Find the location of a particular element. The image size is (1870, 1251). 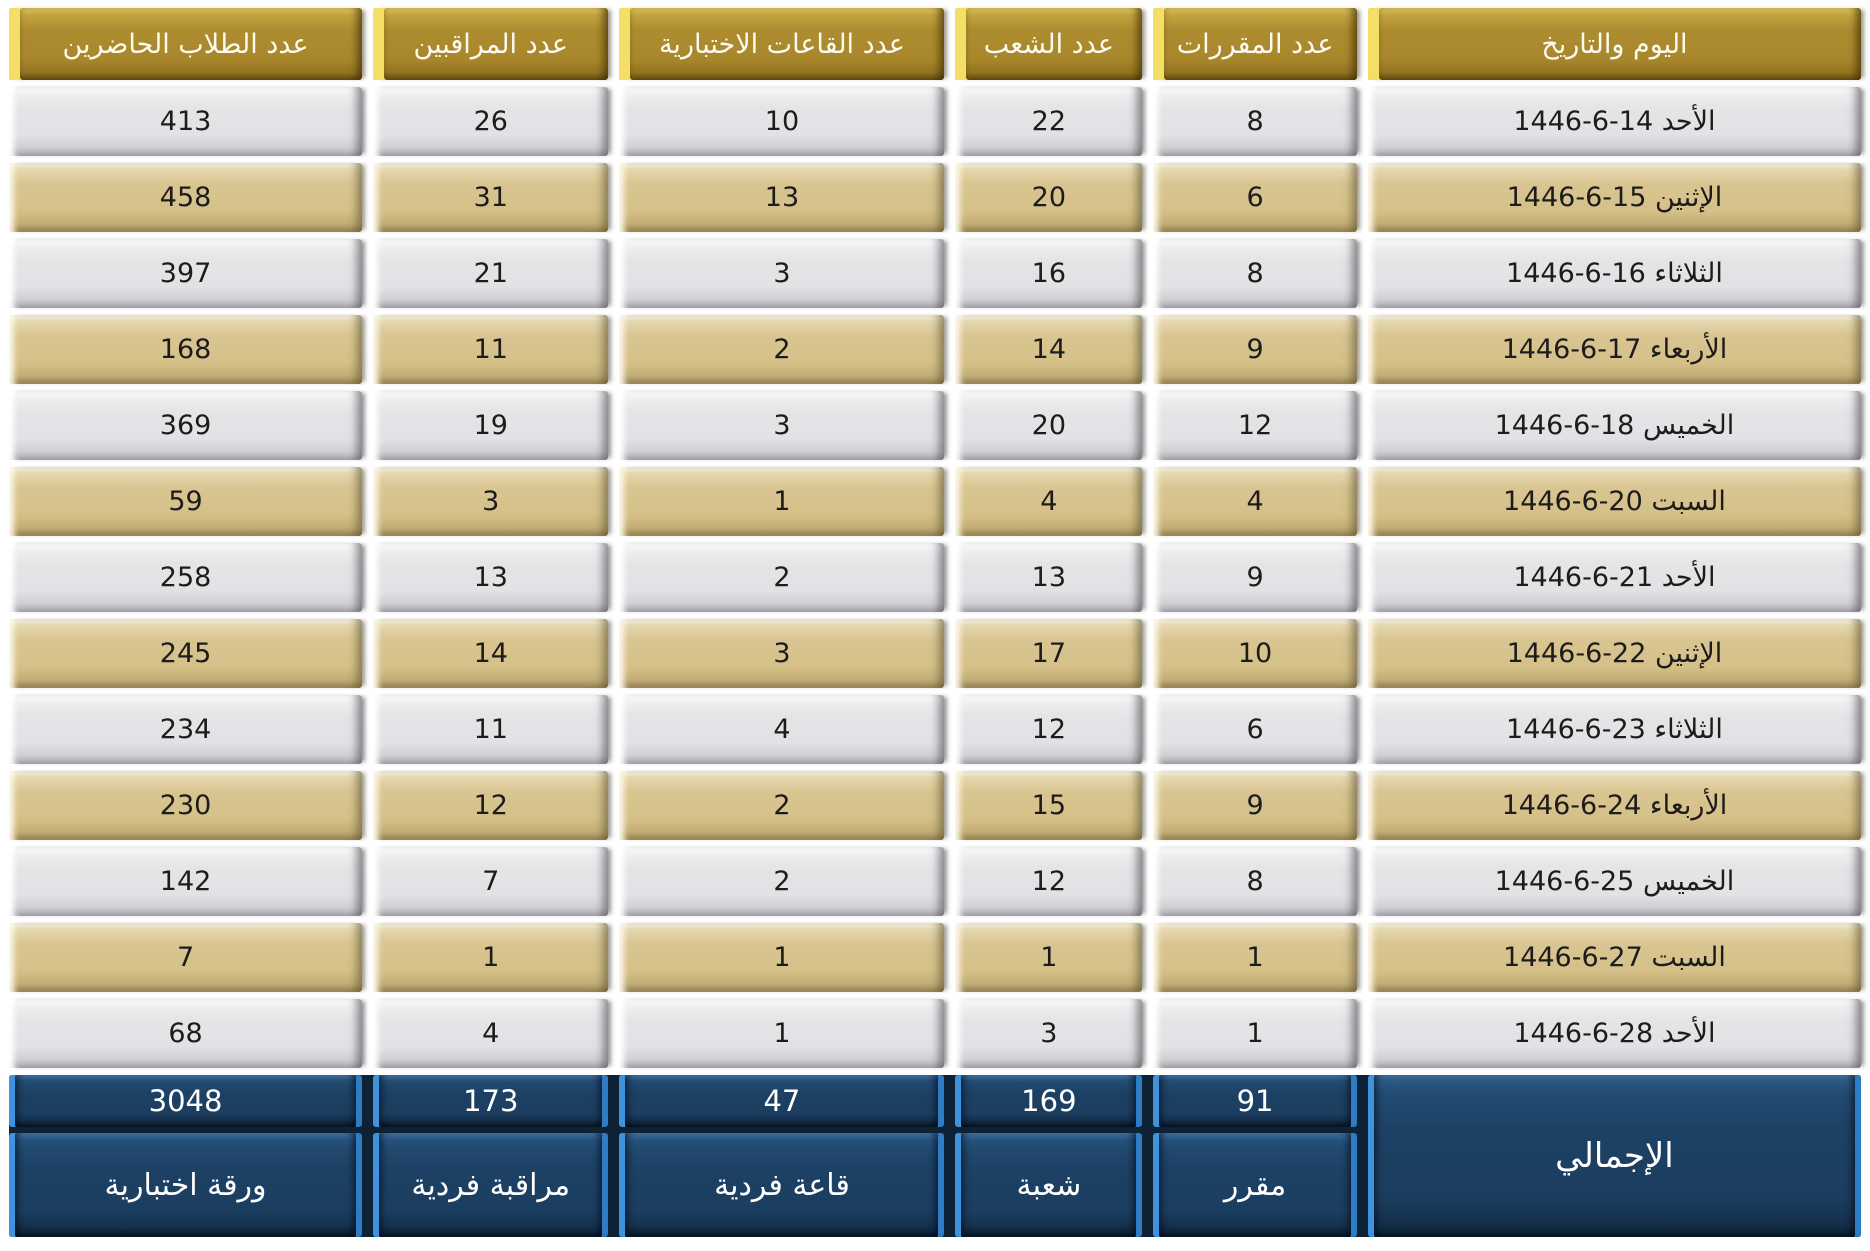

cell-date: الخميس 25-6-1446 is located at coordinates (1614, 881).